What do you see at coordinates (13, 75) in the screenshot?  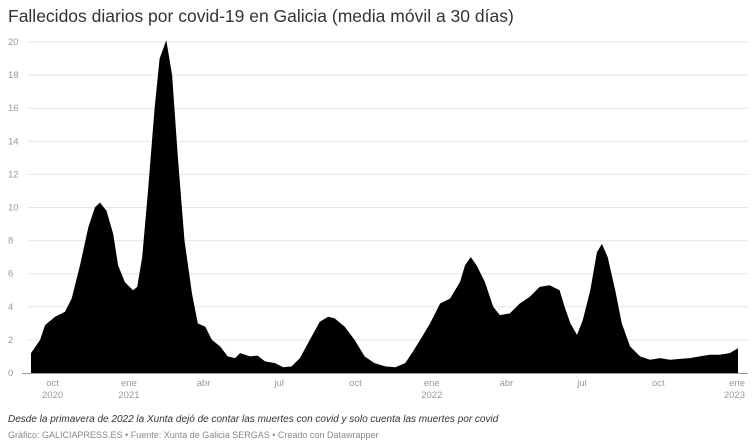 I see `y-tick-label: 18` at bounding box center [13, 75].